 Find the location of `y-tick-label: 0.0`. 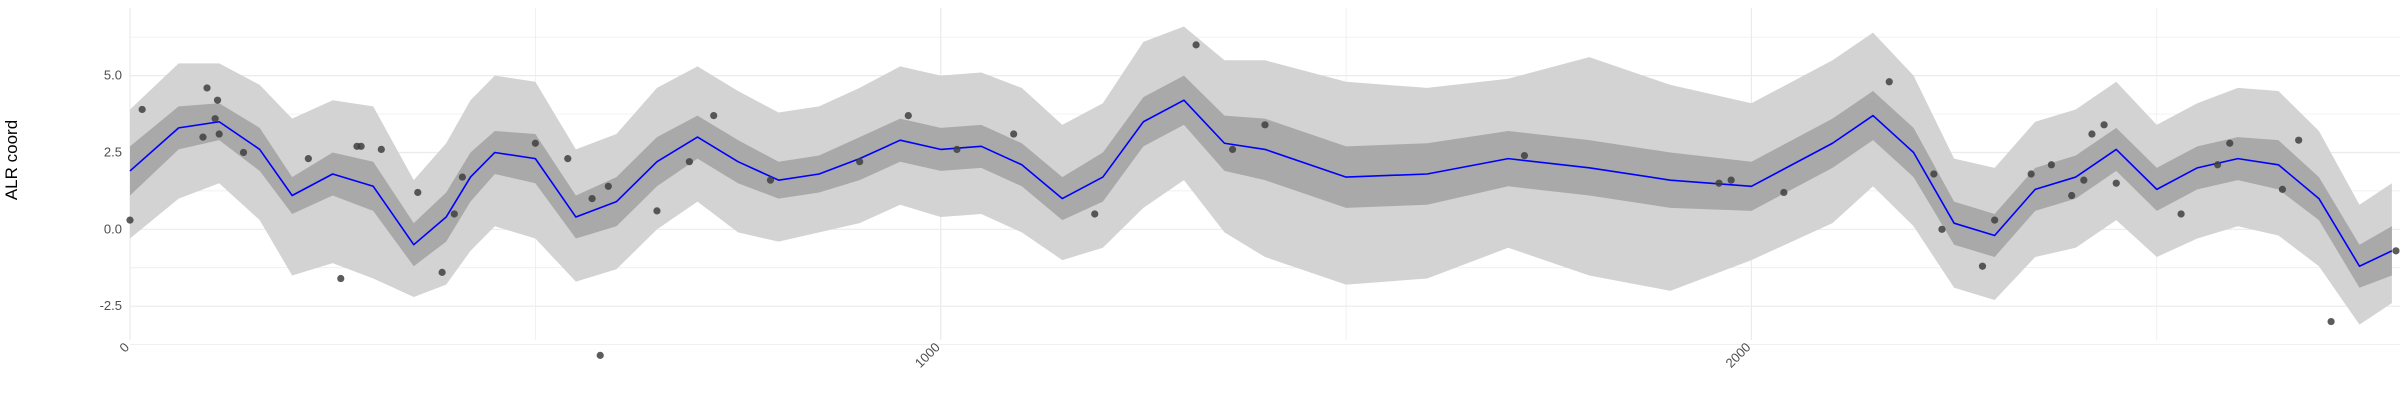

y-tick-label: 0.0 is located at coordinates (113, 228).